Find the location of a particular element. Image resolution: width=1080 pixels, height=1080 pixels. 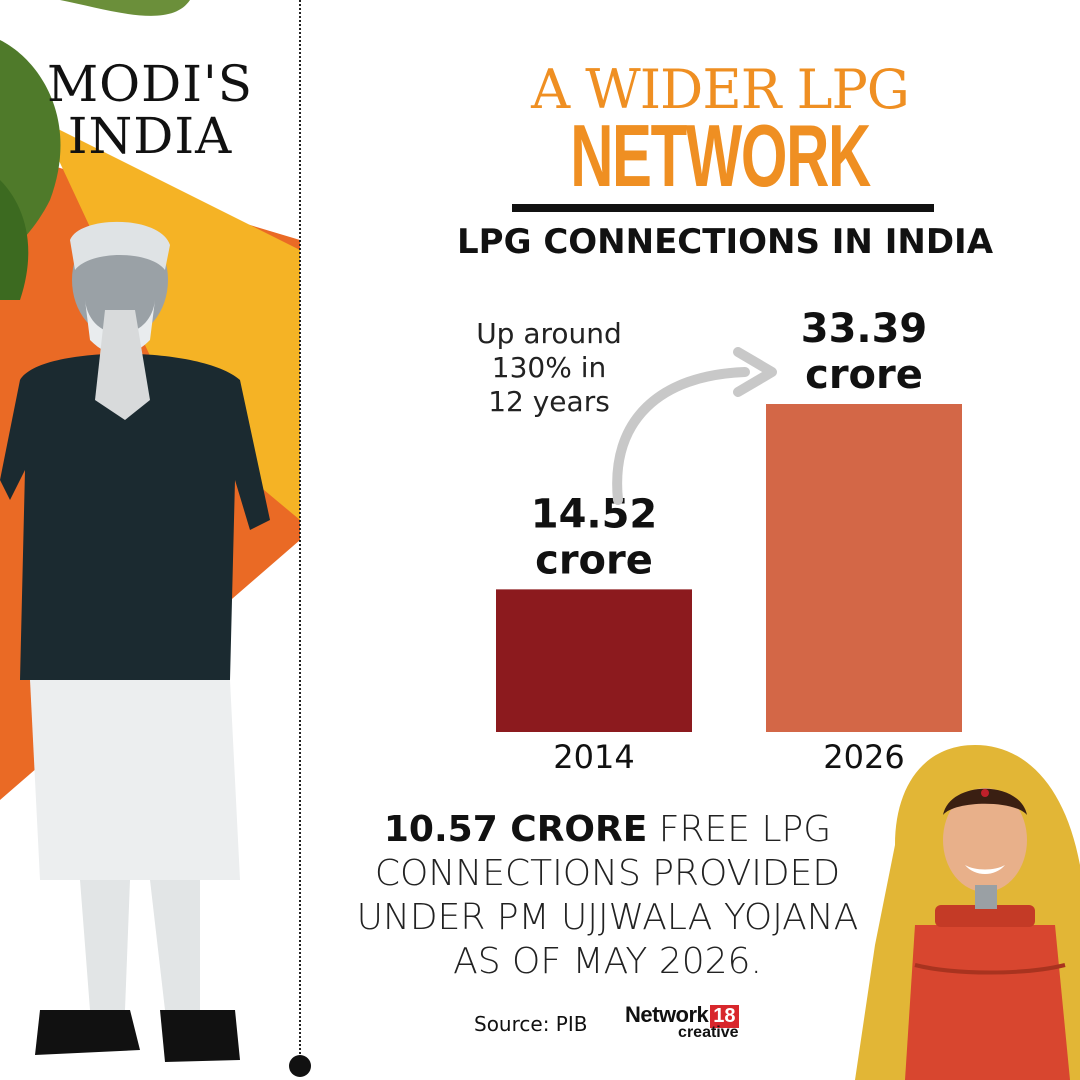

curved-arrow-head-icon is located at coordinates (755, 372).